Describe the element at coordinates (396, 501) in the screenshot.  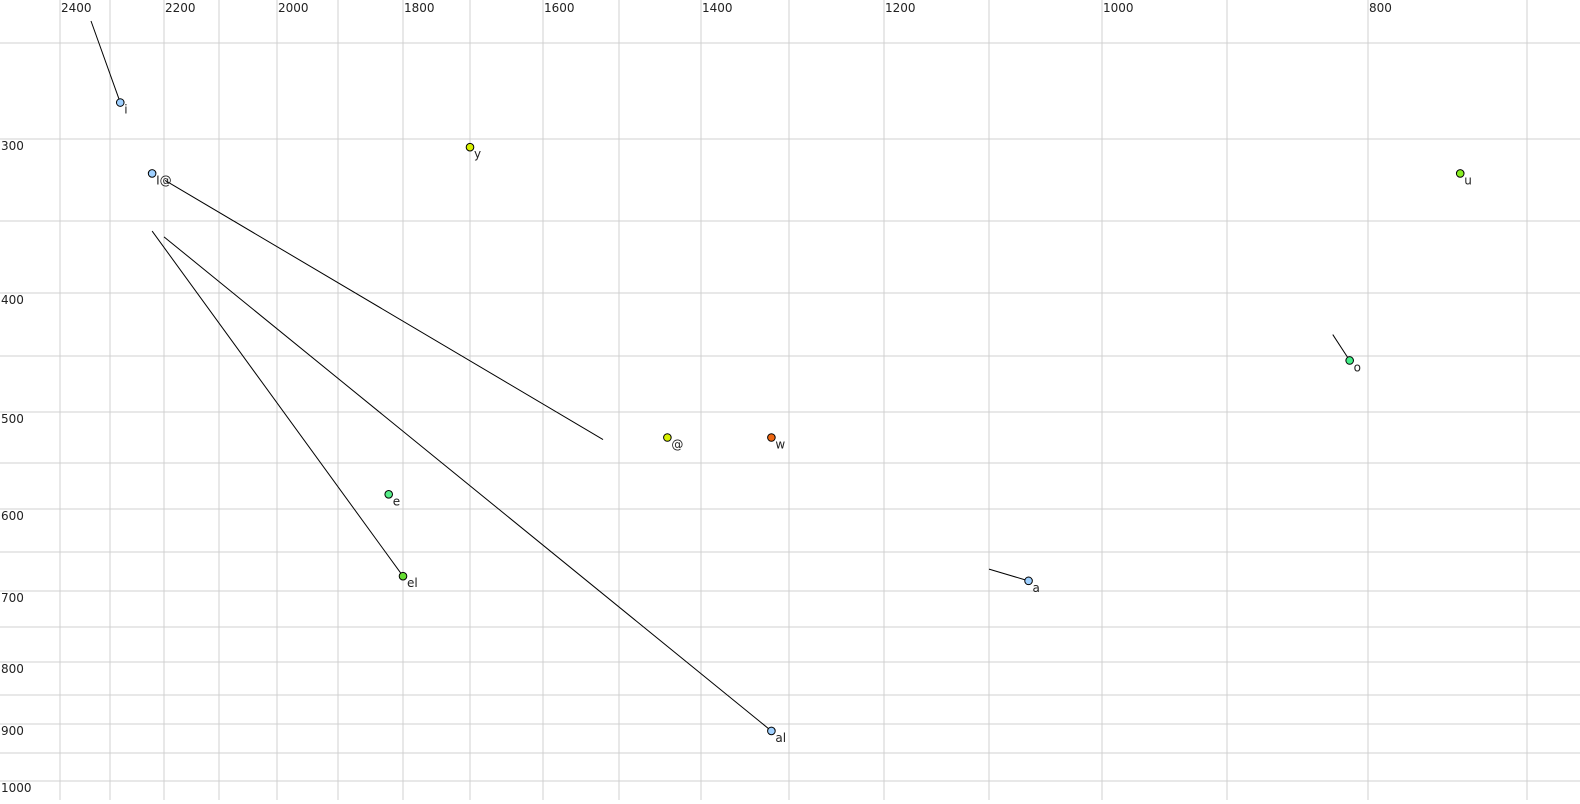
I see `vowel-label: e` at that location.